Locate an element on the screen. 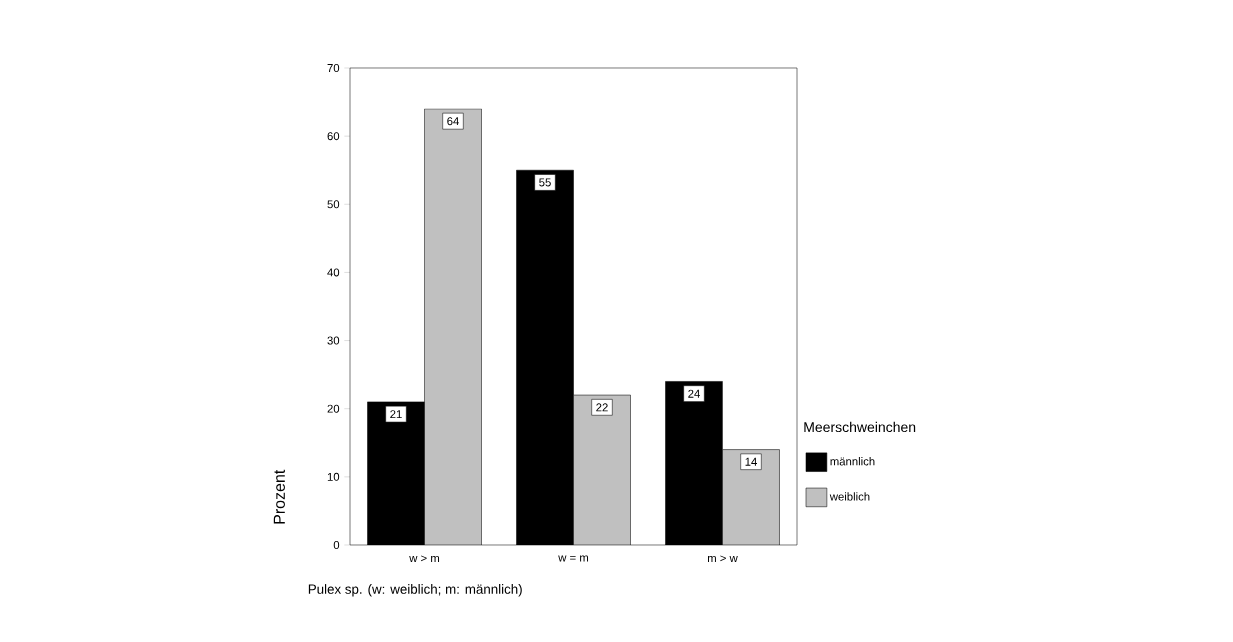 The width and height of the screenshot is (1233, 642). data-label: 14 is located at coordinates (751, 461).